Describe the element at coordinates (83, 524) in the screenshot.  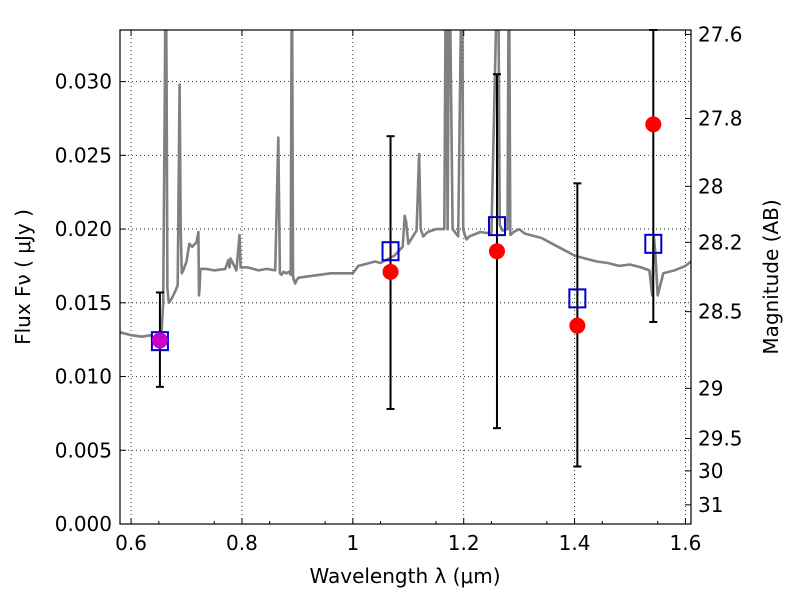
I see `y-tick-label: 0.000` at that location.